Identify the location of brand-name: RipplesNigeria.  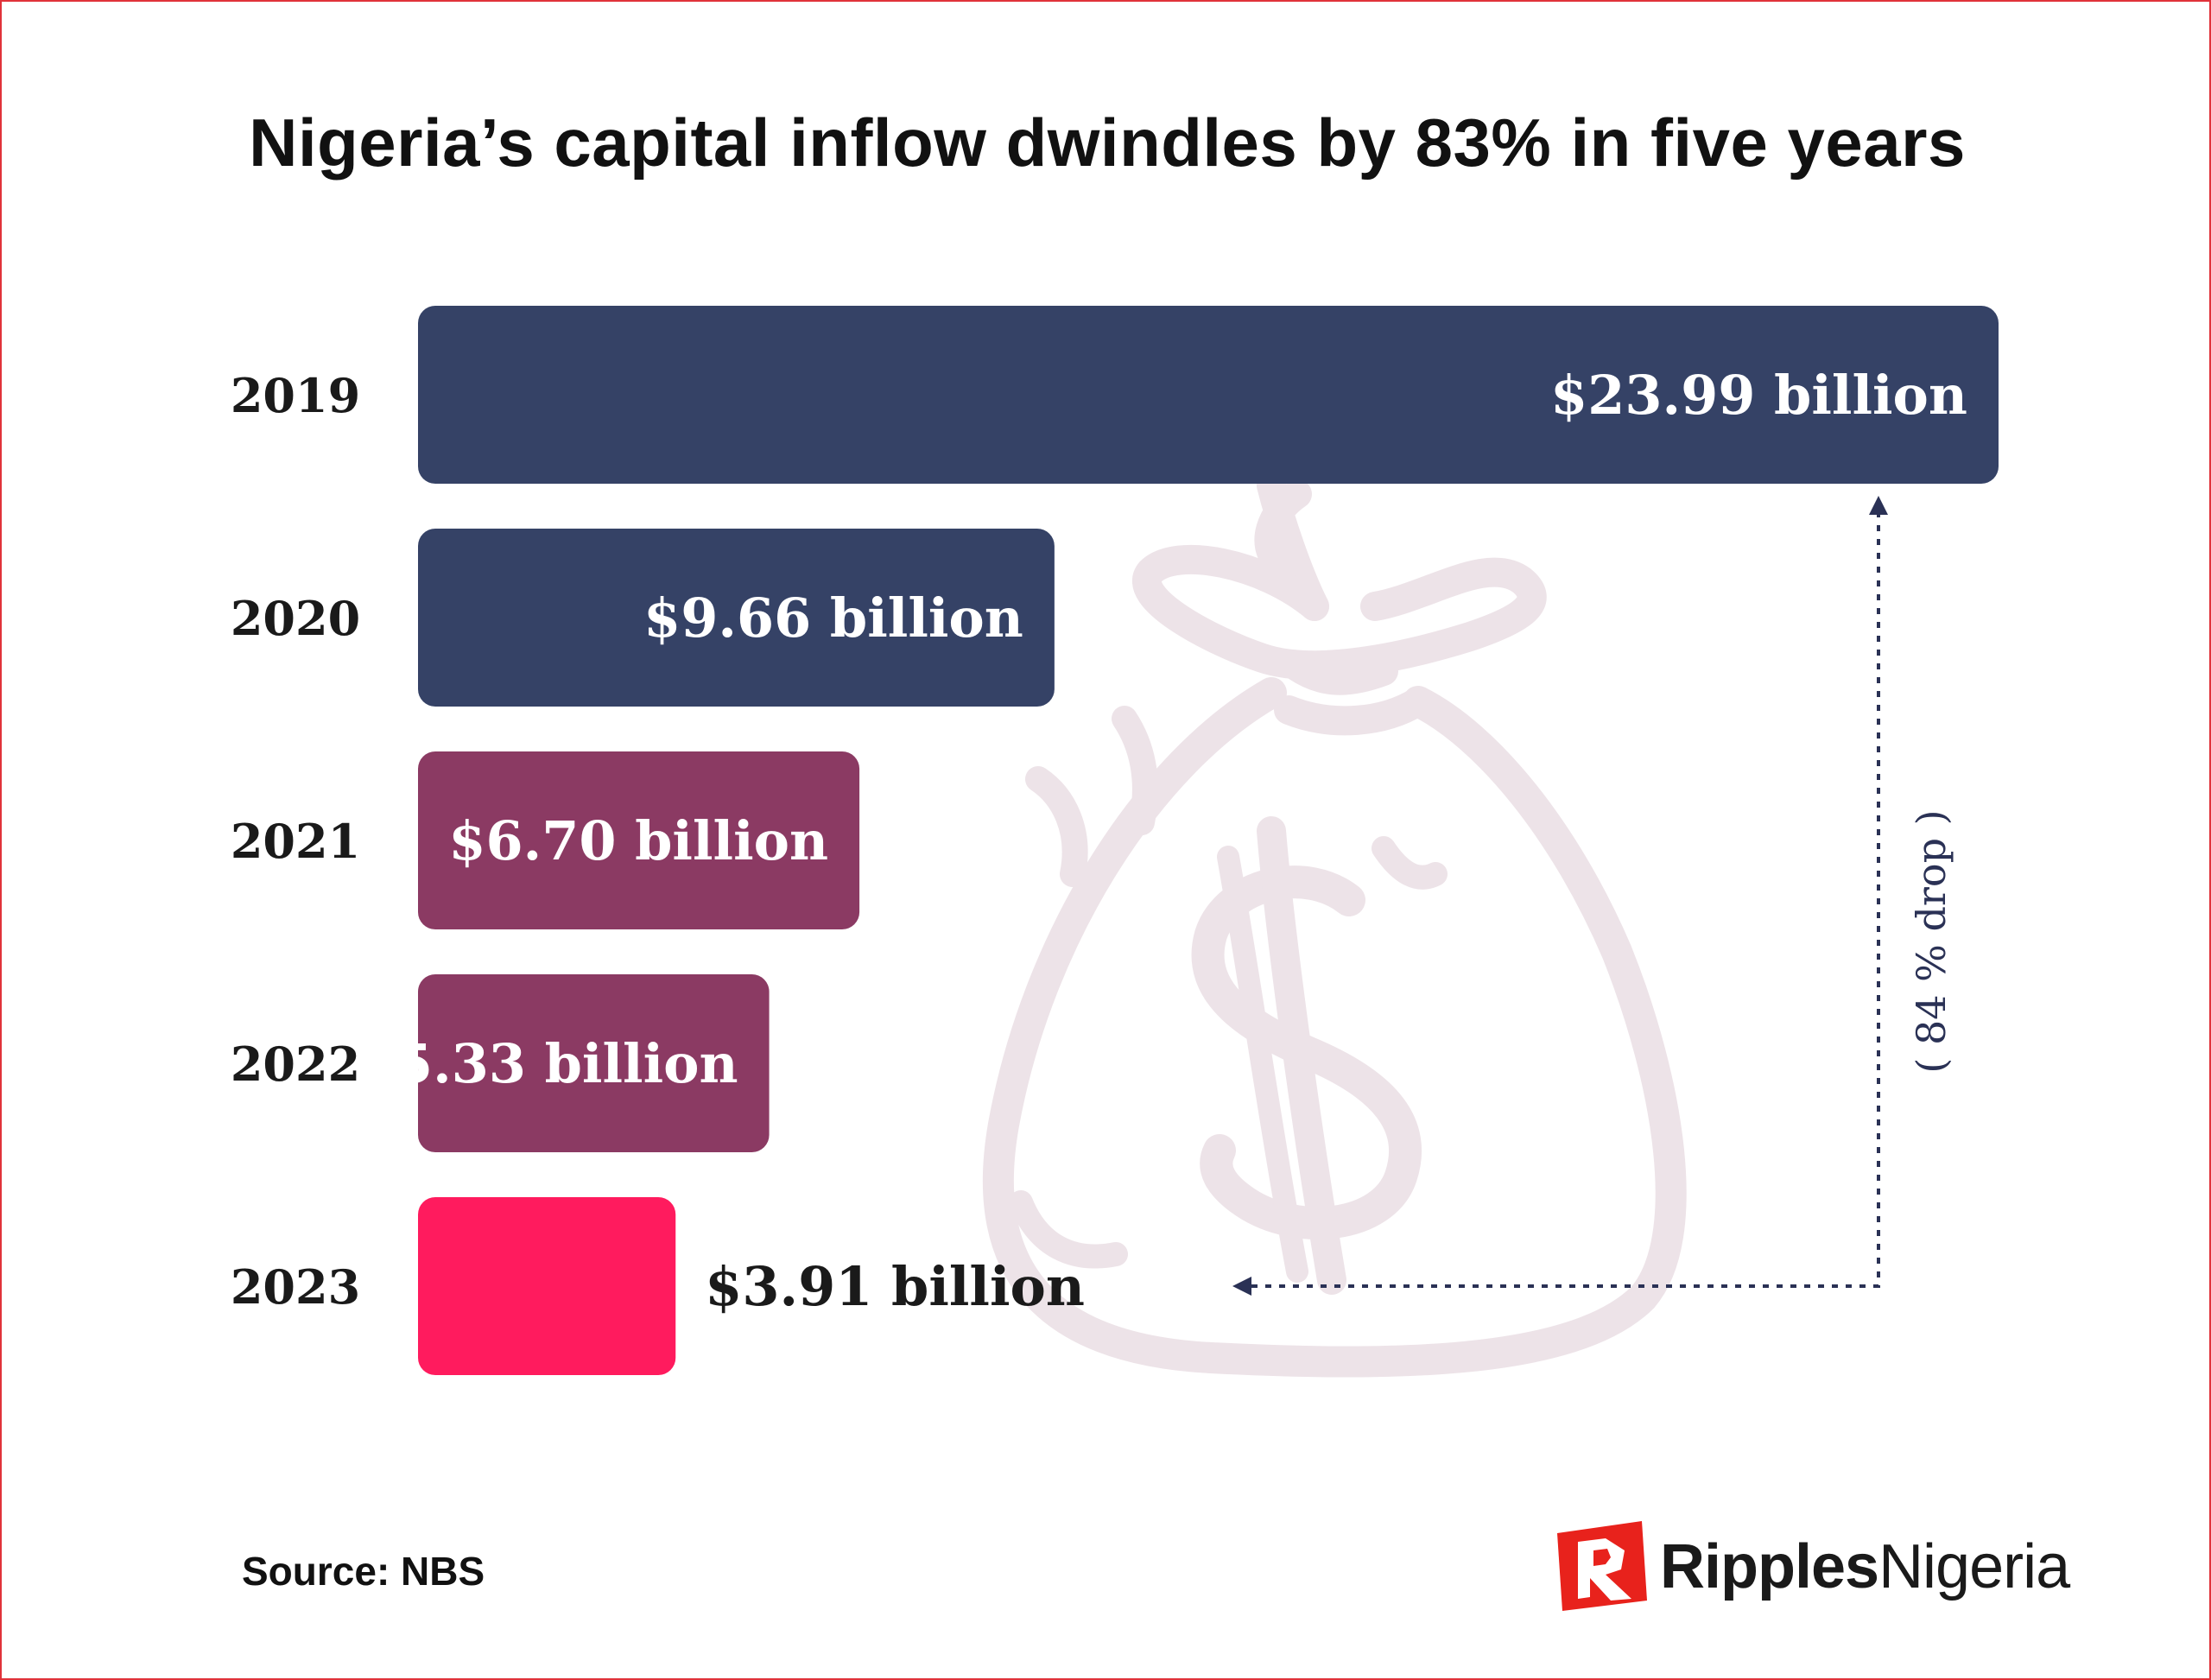
(1865, 1567).